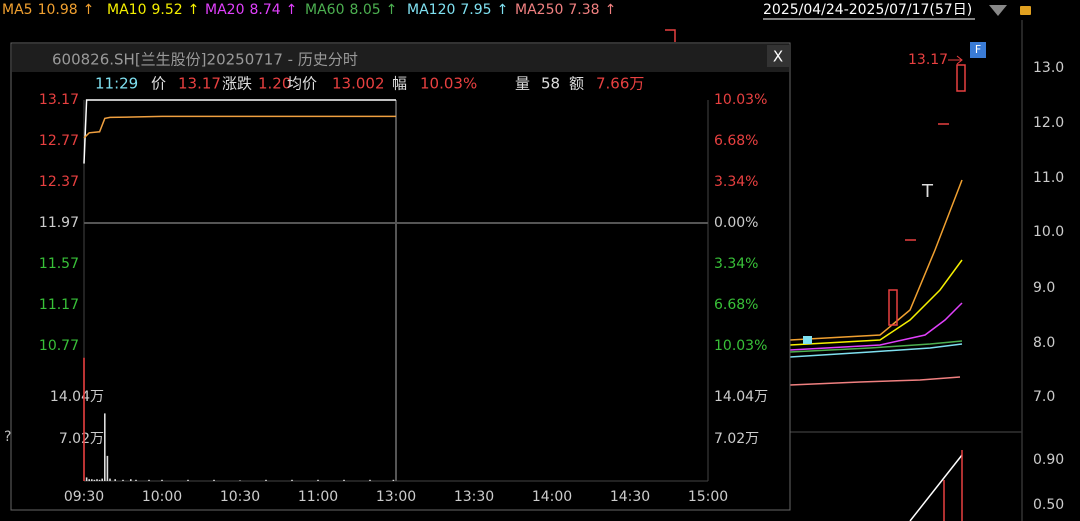 This screenshot has height=521, width=1080. I want to click on x-tick-label: 13:00, so click(396, 497).